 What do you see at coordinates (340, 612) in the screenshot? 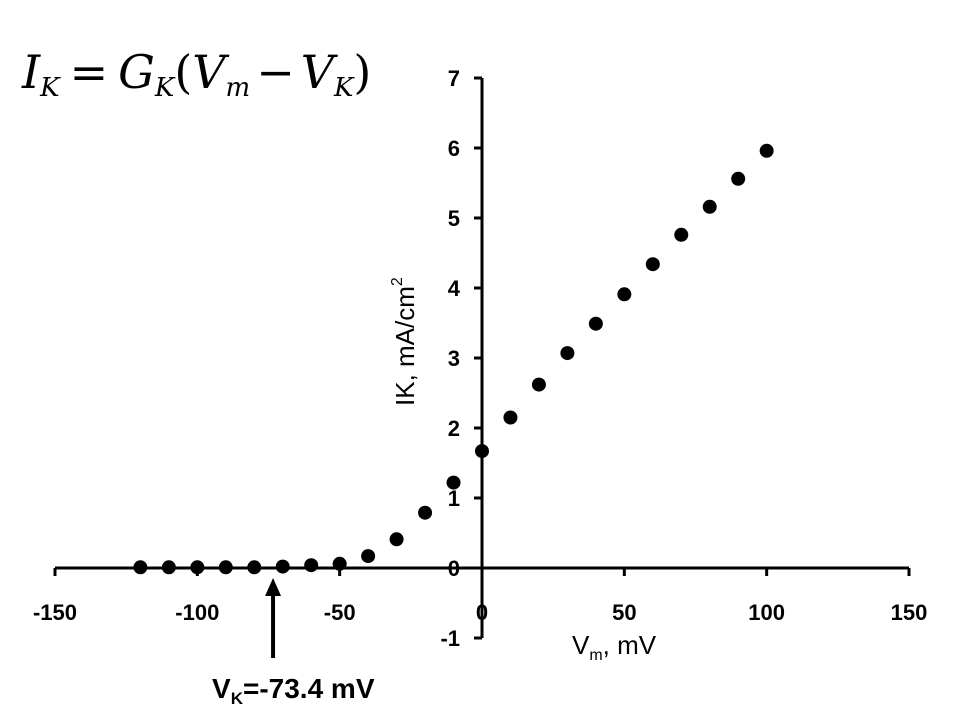
I see `x-tick-label: -50` at bounding box center [340, 612].